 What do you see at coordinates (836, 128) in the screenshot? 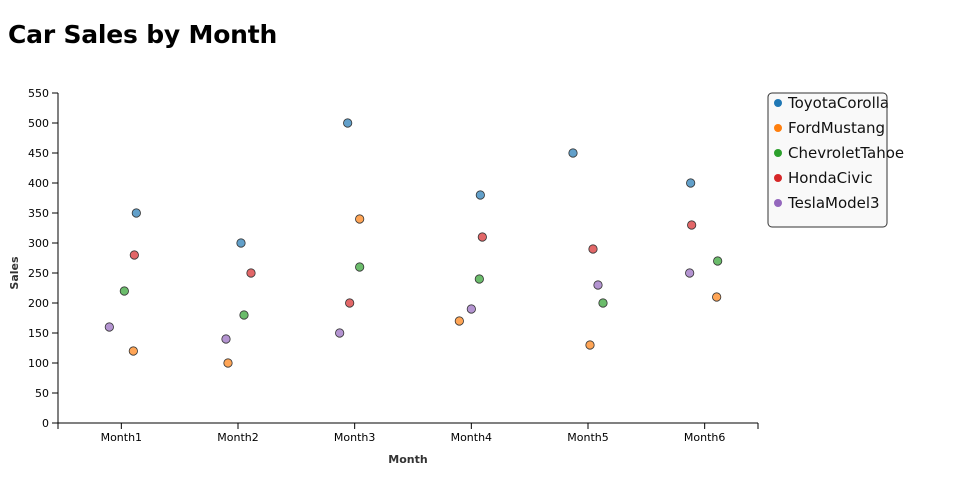
I see `legend-label: FordMustang` at bounding box center [836, 128].